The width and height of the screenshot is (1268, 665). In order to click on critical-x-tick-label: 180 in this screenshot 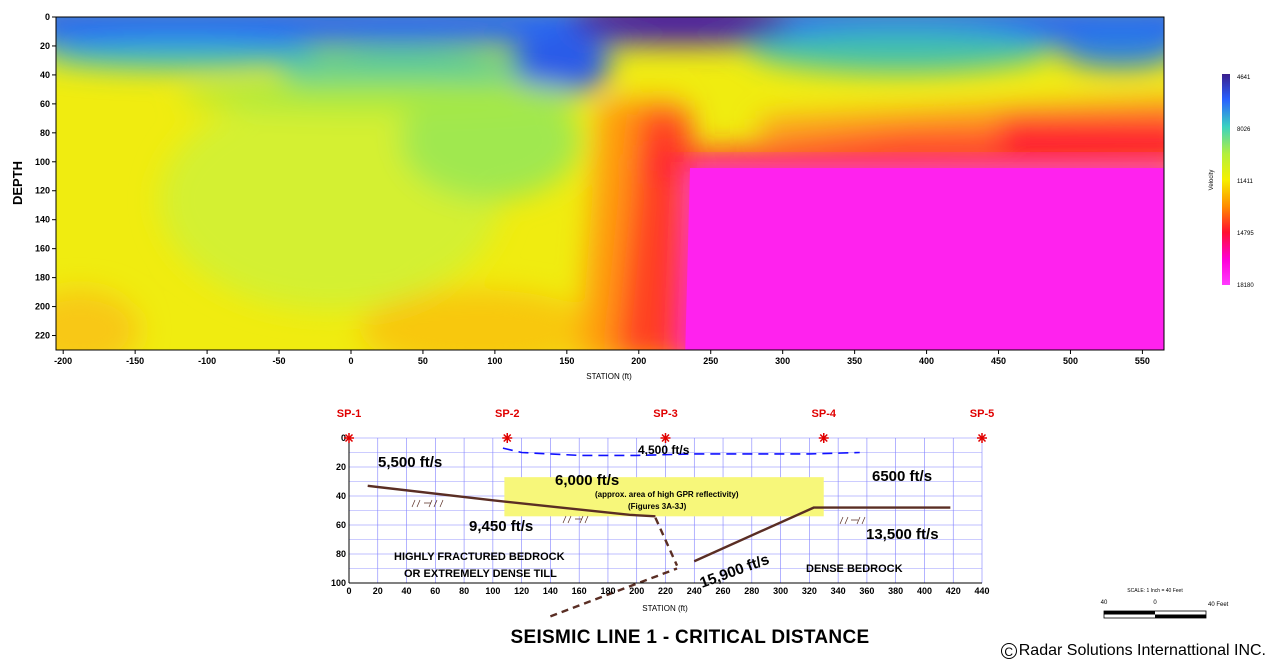, I will do `click(607, 591)`.